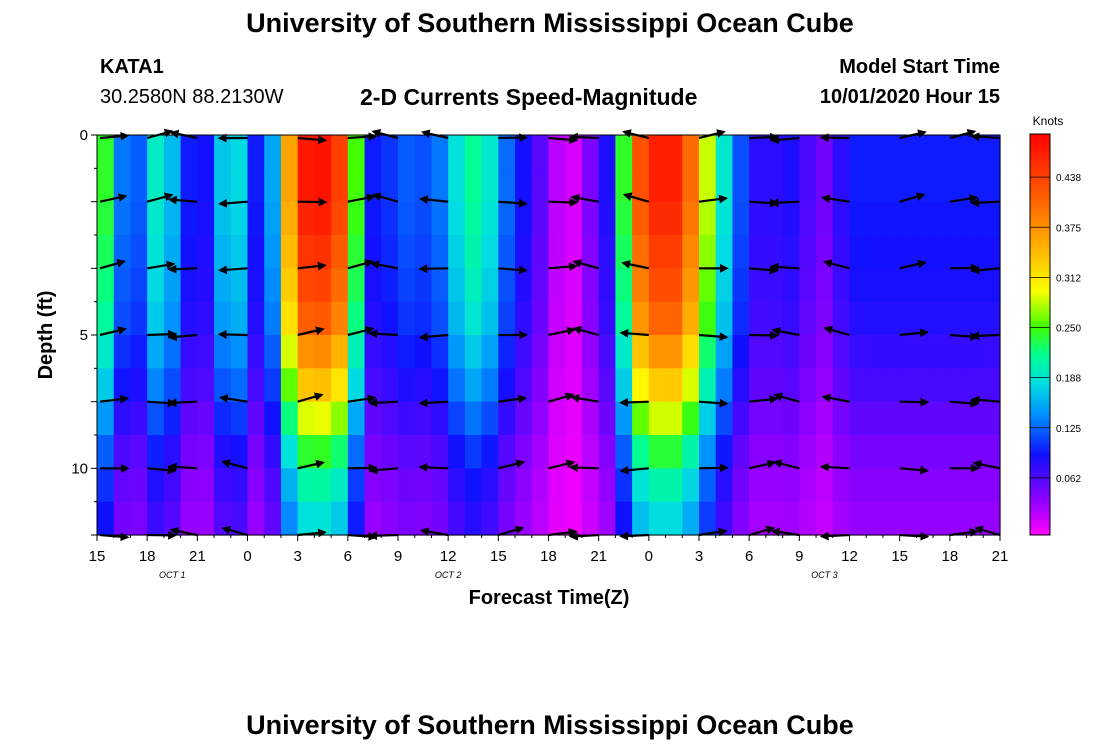 The image size is (1100, 750). What do you see at coordinates (46, 335) in the screenshot?
I see `y-axis-label: Depth (ft)` at bounding box center [46, 335].